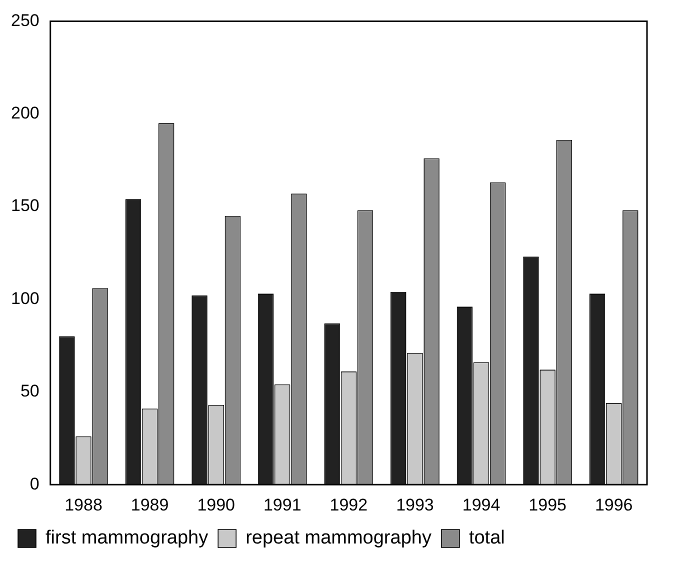  Describe the element at coordinates (83, 504) in the screenshot. I see `x-tick-label: 1988` at that location.